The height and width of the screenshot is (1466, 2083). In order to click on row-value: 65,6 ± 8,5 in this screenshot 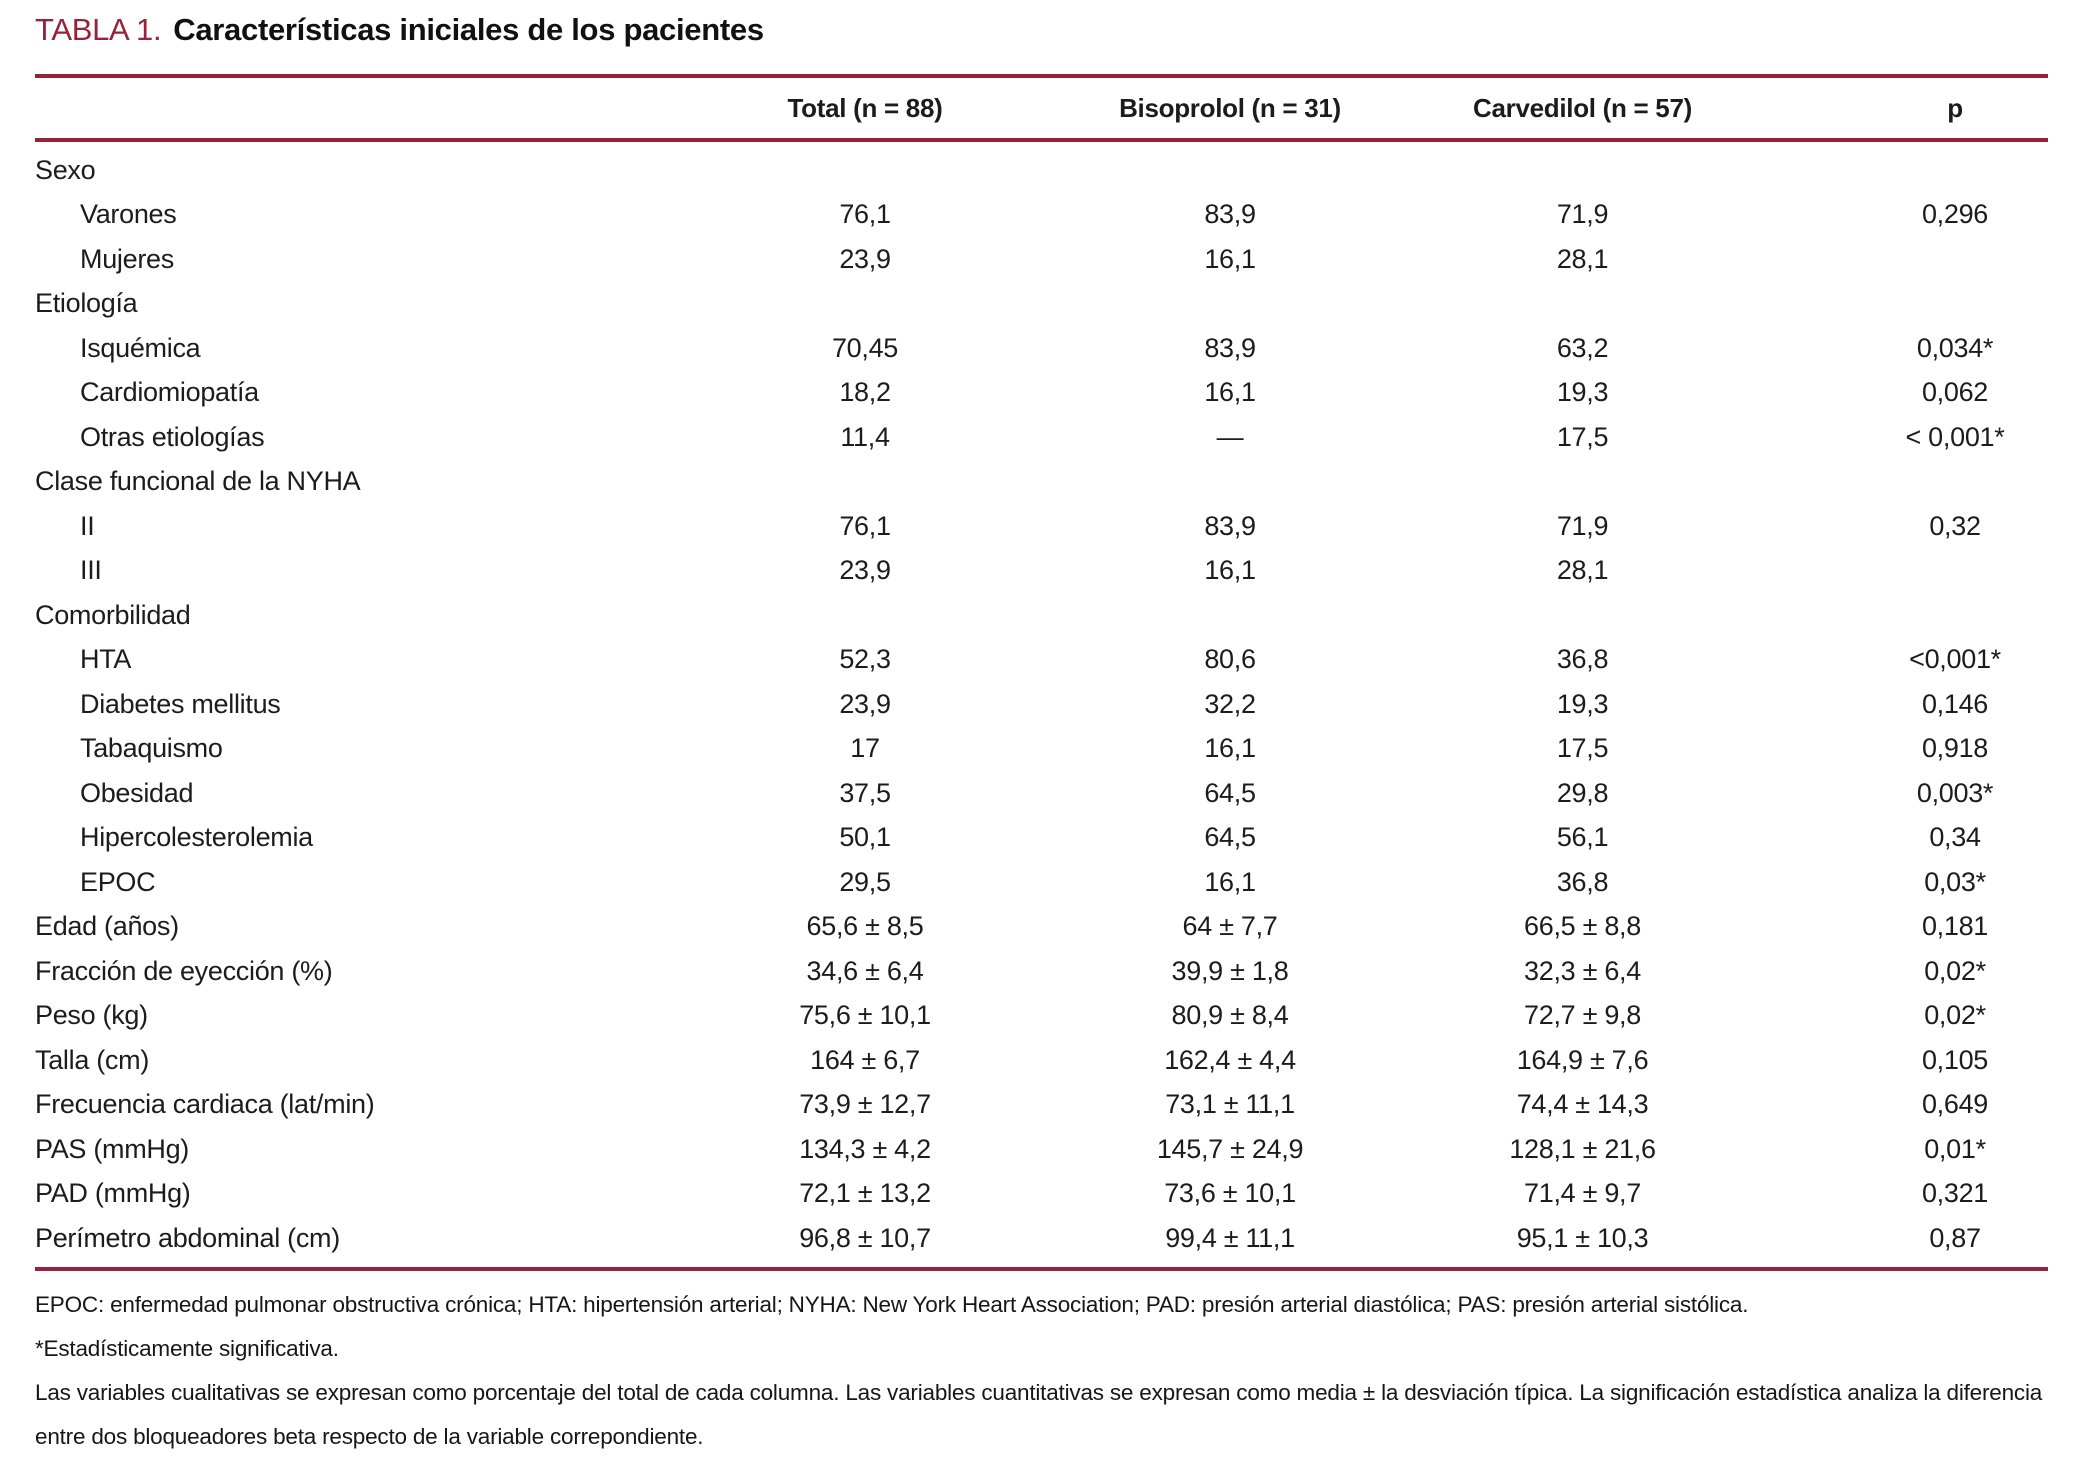, I will do `click(865, 926)`.